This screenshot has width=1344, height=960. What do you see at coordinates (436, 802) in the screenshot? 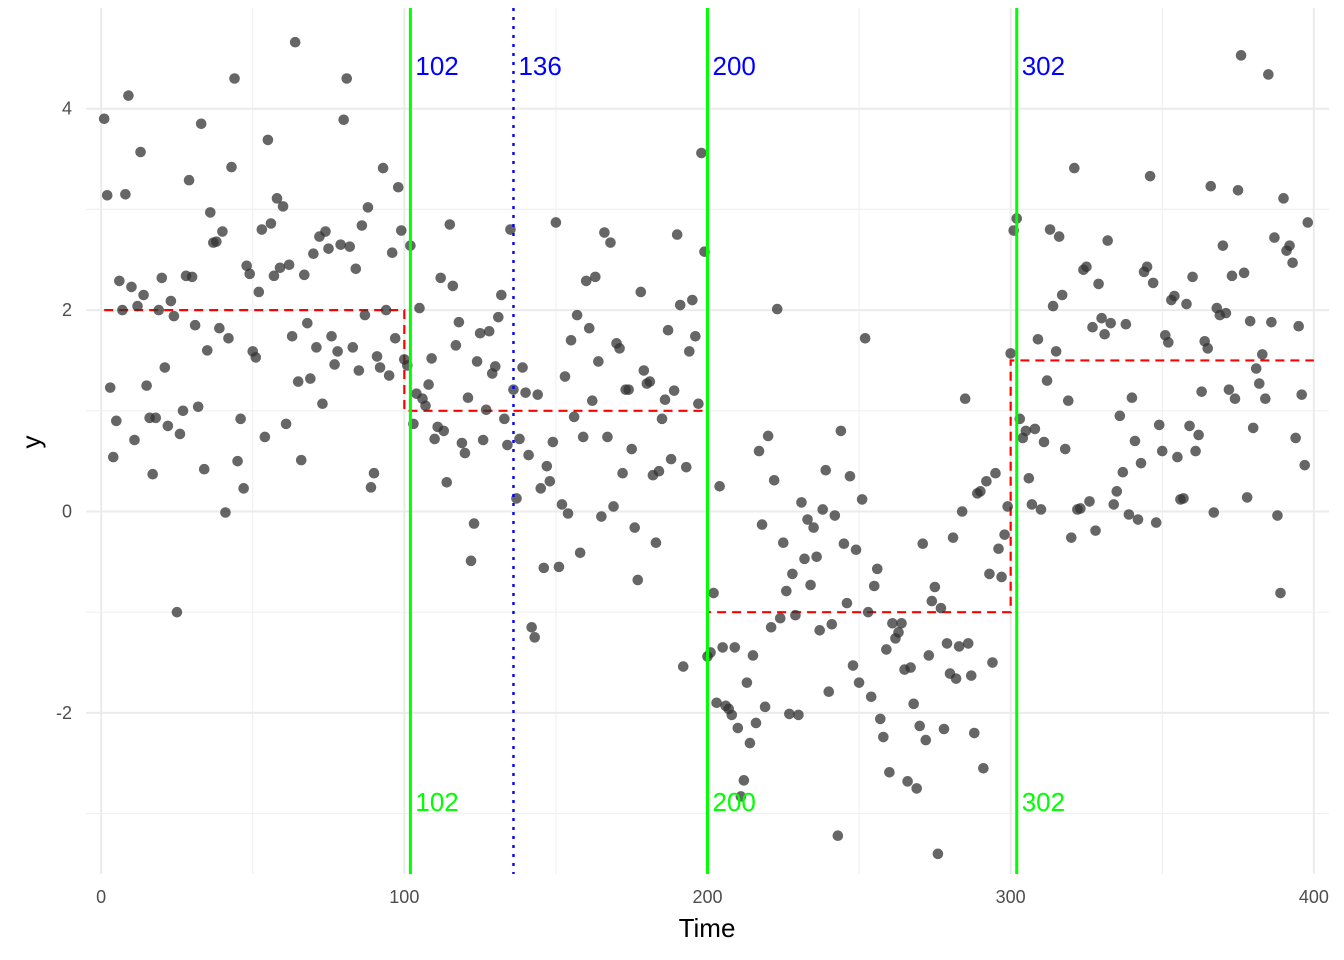
I see `changepoint-bottom-label: 102` at bounding box center [436, 802].